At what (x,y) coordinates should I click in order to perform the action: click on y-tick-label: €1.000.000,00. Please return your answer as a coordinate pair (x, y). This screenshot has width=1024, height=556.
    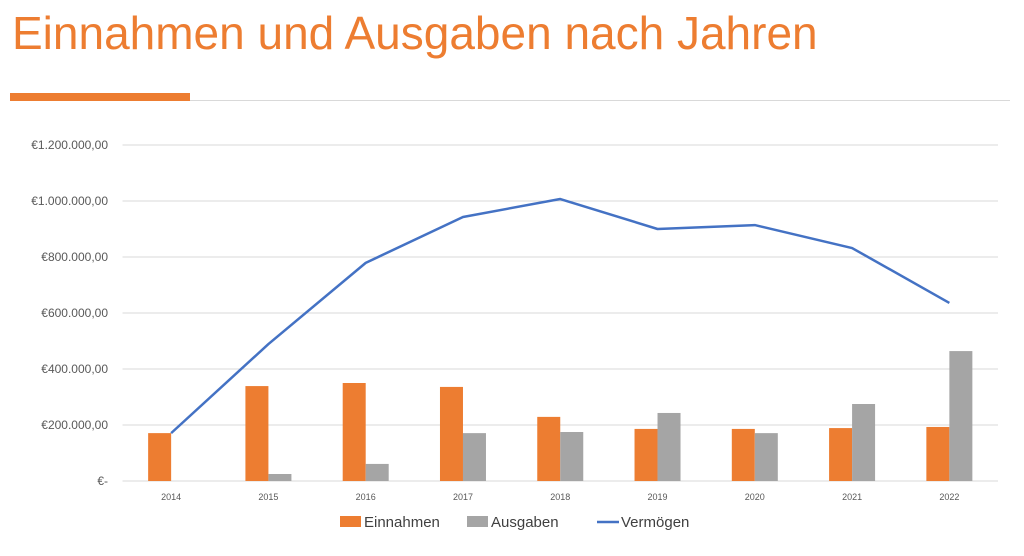
    Looking at the image, I should click on (69, 201).